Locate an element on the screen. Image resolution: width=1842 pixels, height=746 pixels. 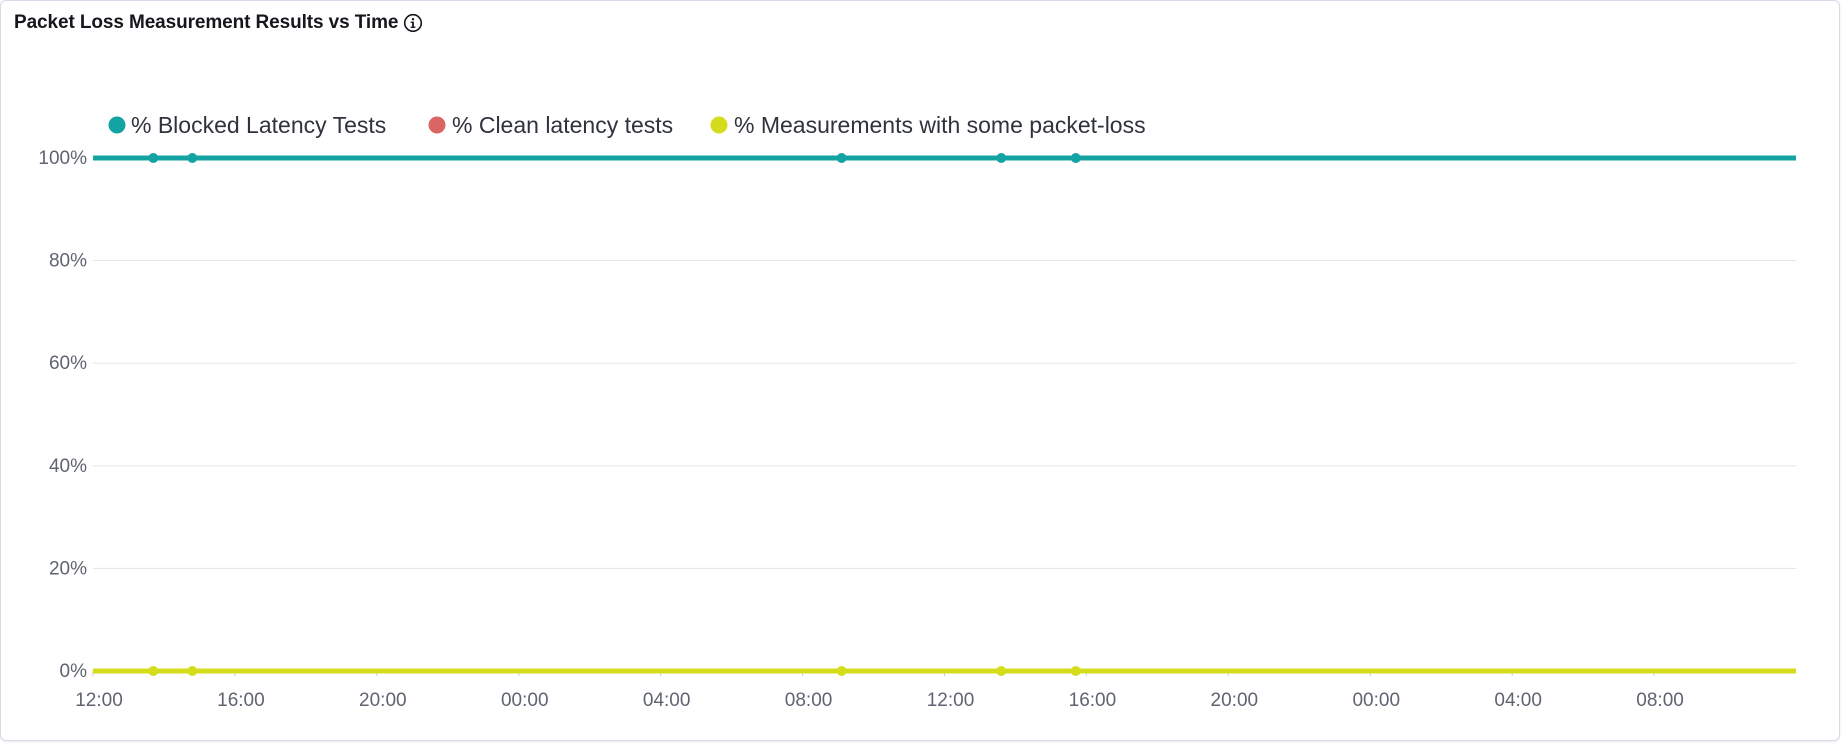
y-tick-label: 80% is located at coordinates (68, 261).